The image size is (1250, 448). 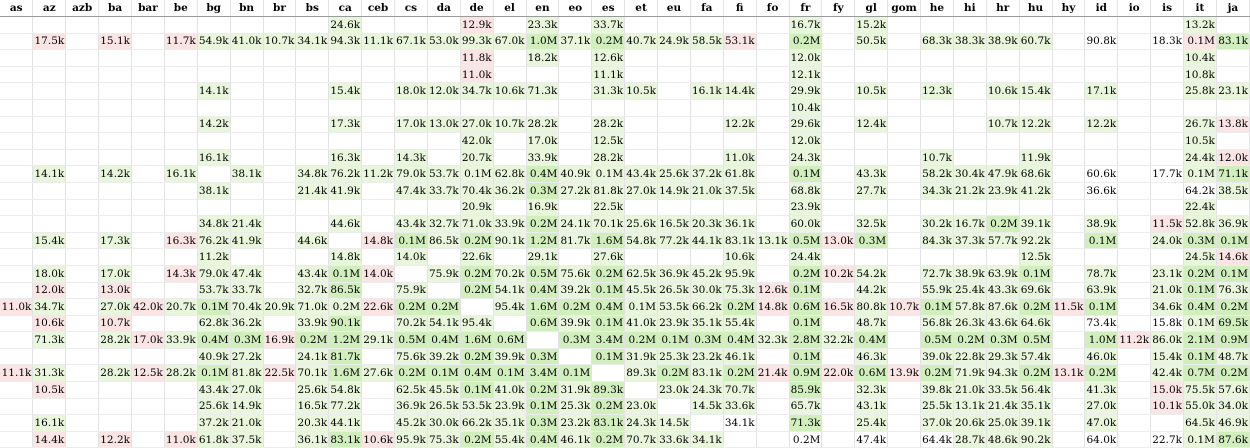 I want to click on table-cell: 36.1k, so click(x=740, y=224).